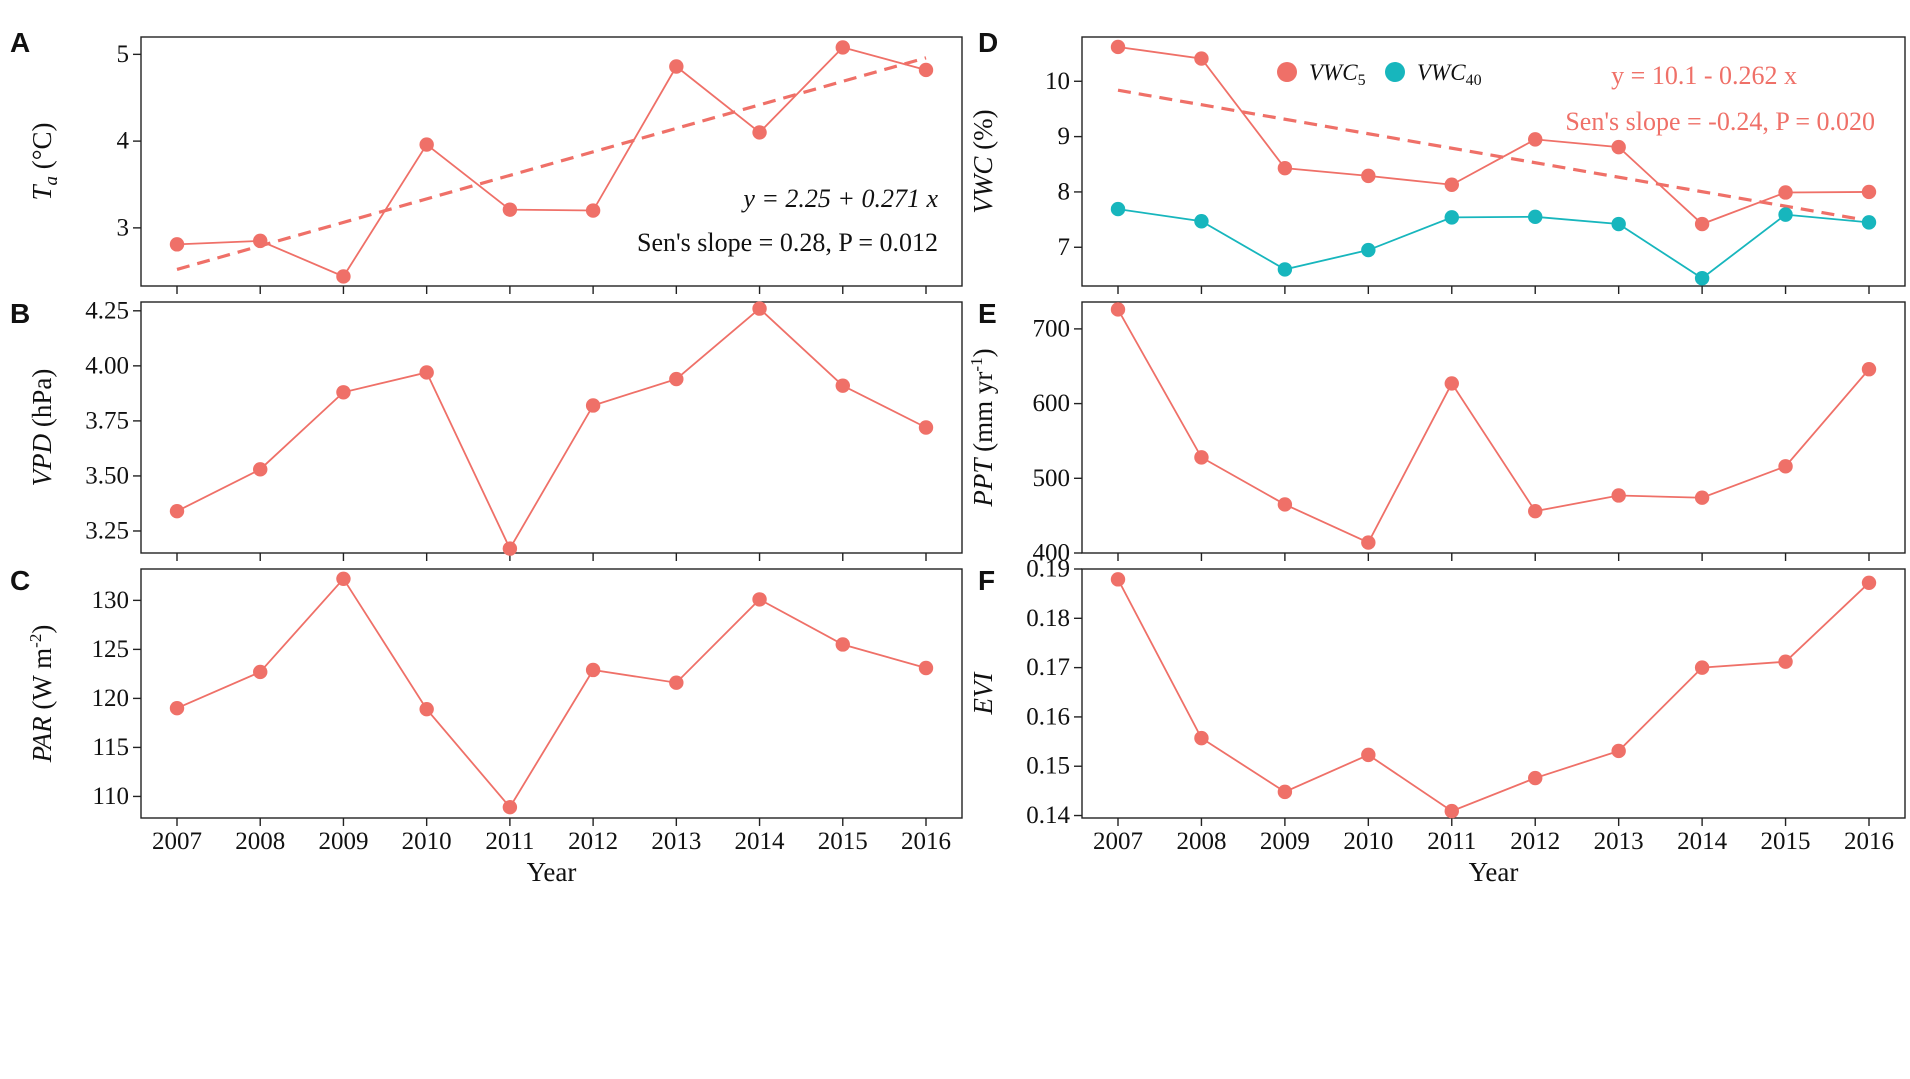  I want to click on y-tick-label: 0.15, so click(1048, 766).